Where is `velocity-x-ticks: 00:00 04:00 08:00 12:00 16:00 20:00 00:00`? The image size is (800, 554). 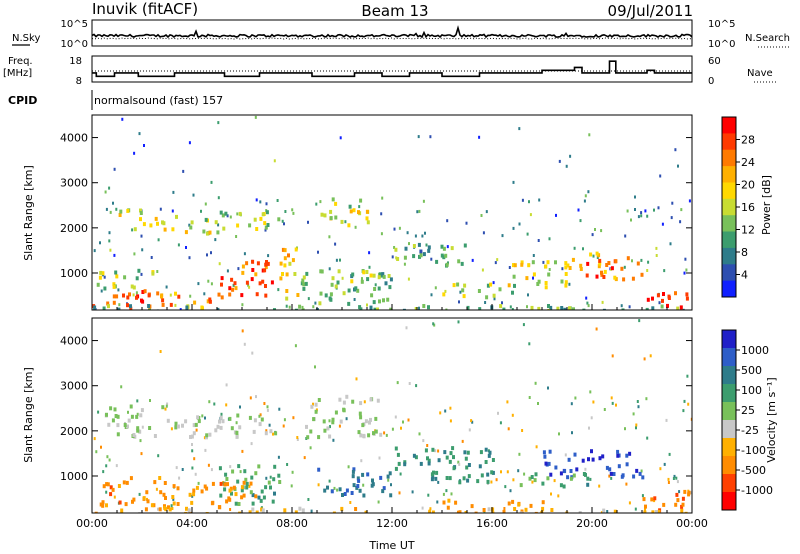 velocity-x-ticks: 00:00 04:00 08:00 12:00 16:00 20:00 00:00 is located at coordinates (392, 518).